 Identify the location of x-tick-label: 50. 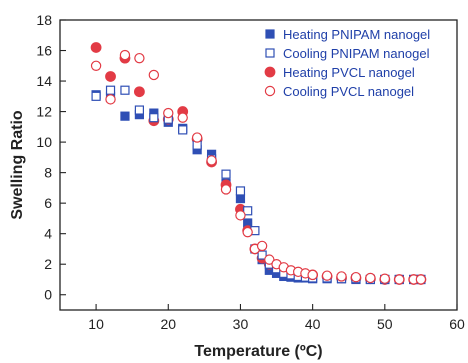
(385, 324).